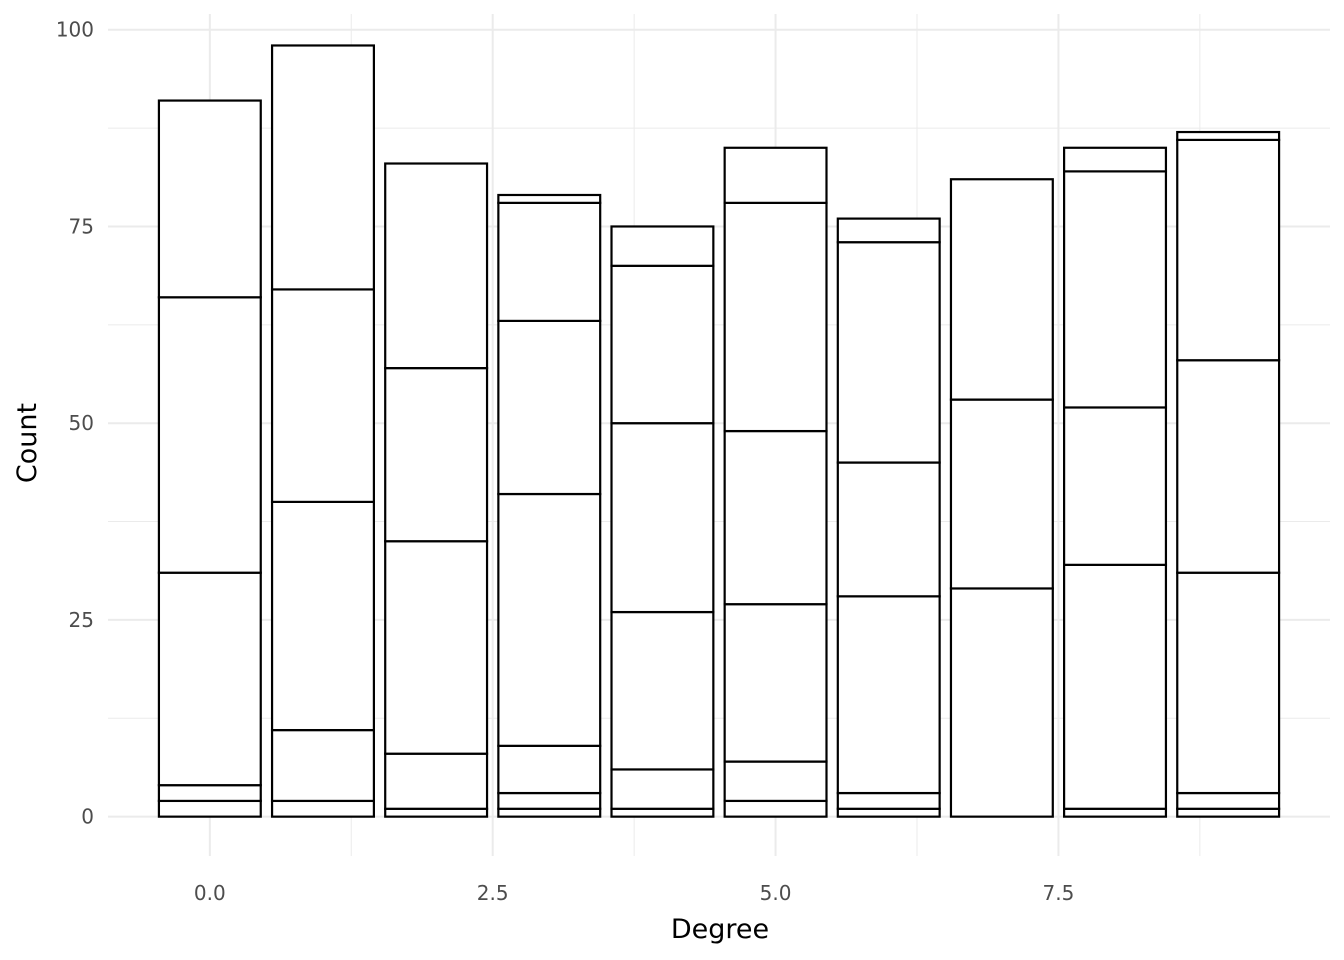 This screenshot has height=960, width=1344. Describe the element at coordinates (720, 929) in the screenshot. I see `x-axis-title: Degree` at that location.